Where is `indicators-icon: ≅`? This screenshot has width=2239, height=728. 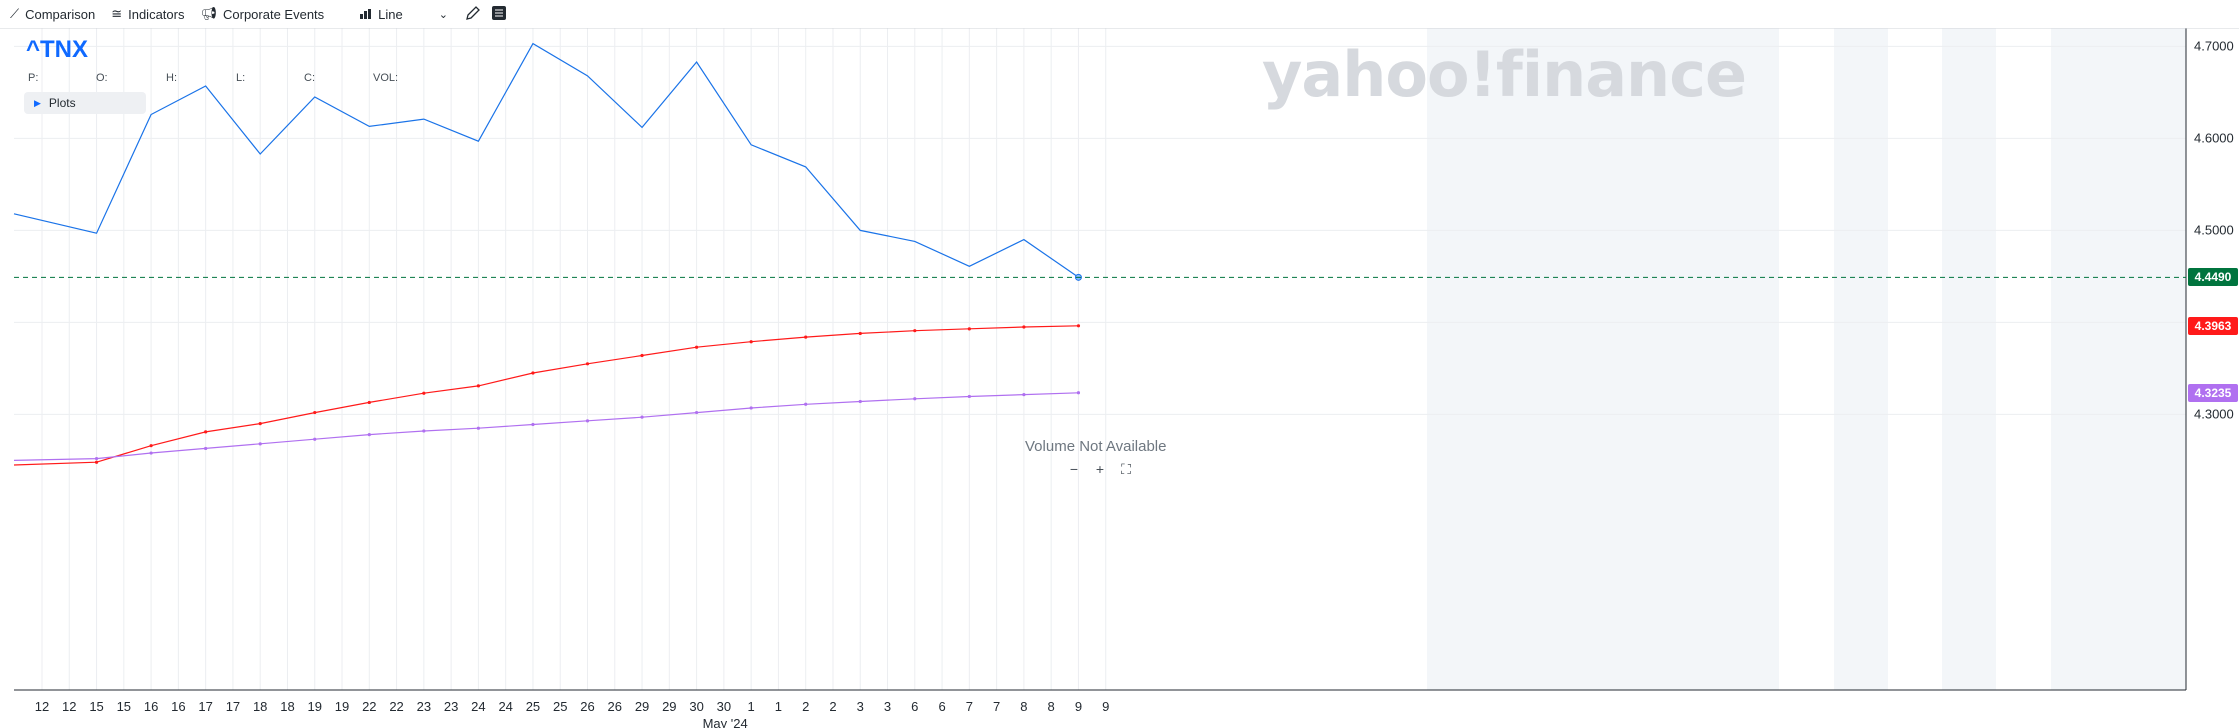 indicators-icon: ≅ is located at coordinates (117, 13).